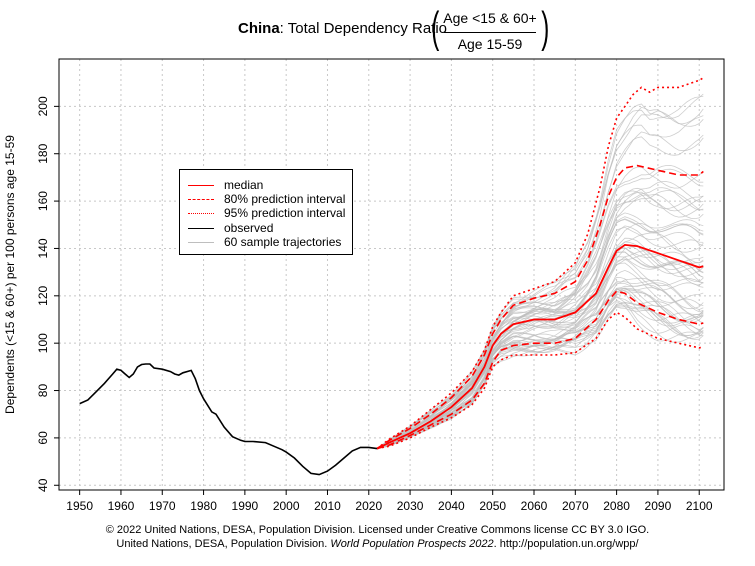 This screenshot has width=755, height=566. I want to click on pi95-lower-line, so click(540, 380).